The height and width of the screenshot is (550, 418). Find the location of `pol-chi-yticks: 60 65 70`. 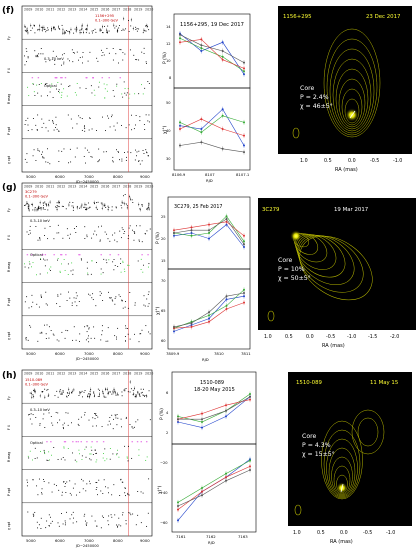

pol-chi-yticks: 60 65 70 is located at coordinates (163, 311).